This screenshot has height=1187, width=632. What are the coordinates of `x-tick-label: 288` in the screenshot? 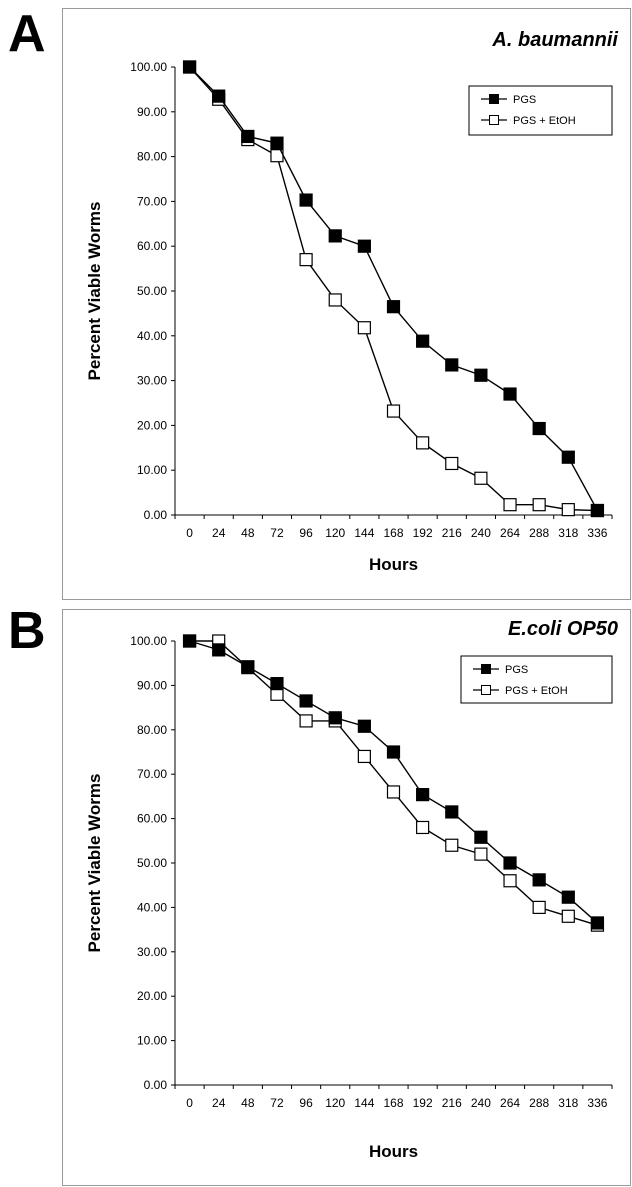 It's located at (539, 1103).